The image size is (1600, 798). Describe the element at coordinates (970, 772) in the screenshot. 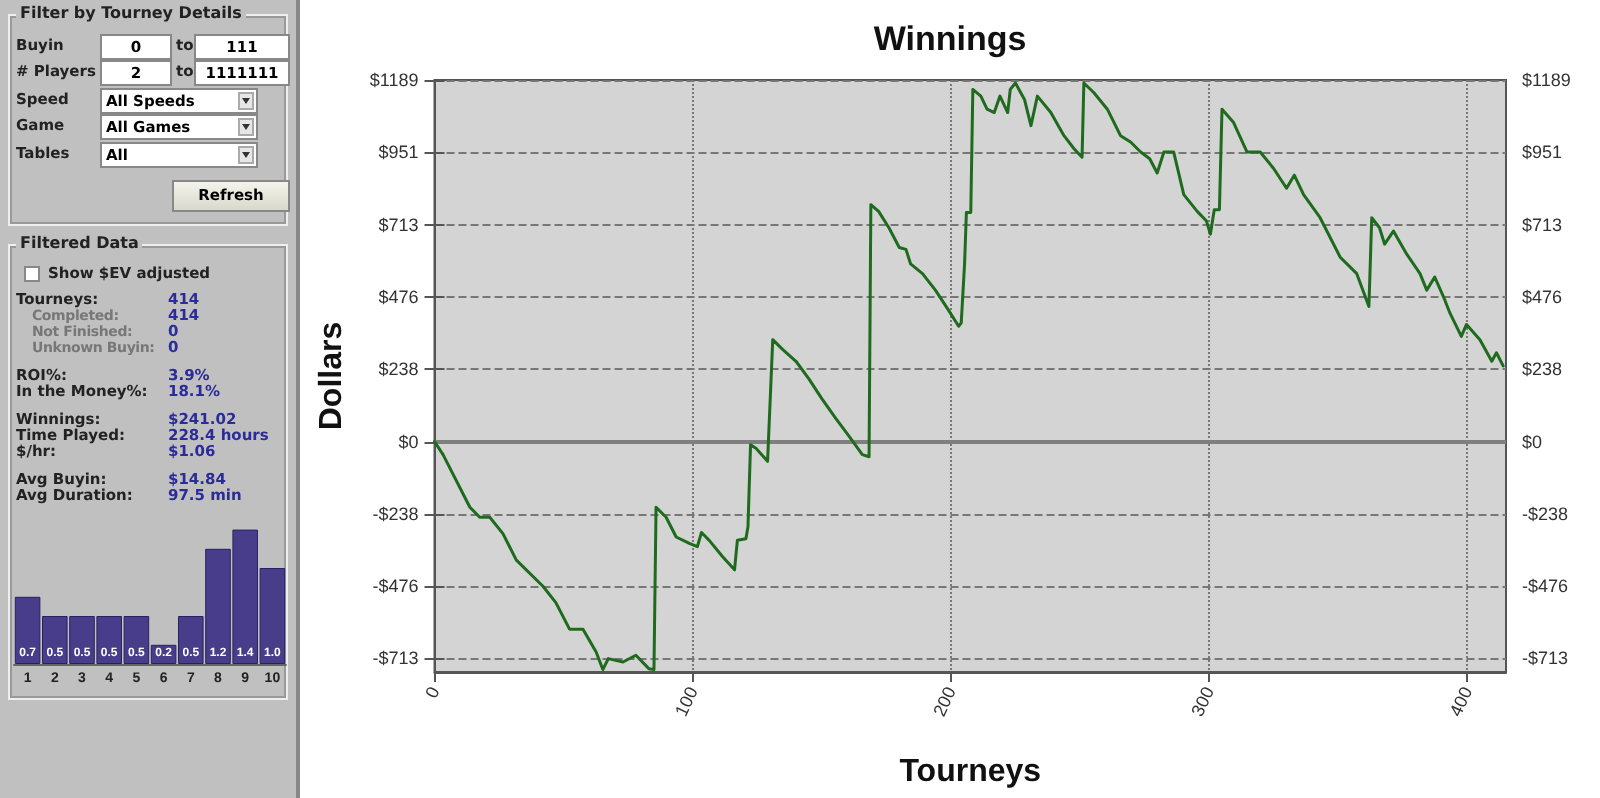

I see `x-axis-title: Tourneys` at that location.